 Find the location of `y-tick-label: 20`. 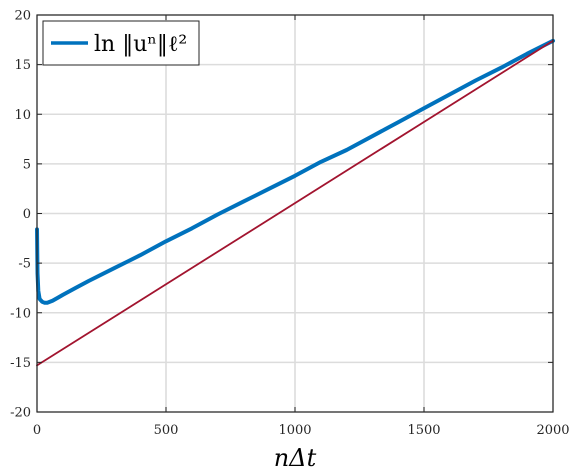

y-tick-label: 20 is located at coordinates (22, 16).